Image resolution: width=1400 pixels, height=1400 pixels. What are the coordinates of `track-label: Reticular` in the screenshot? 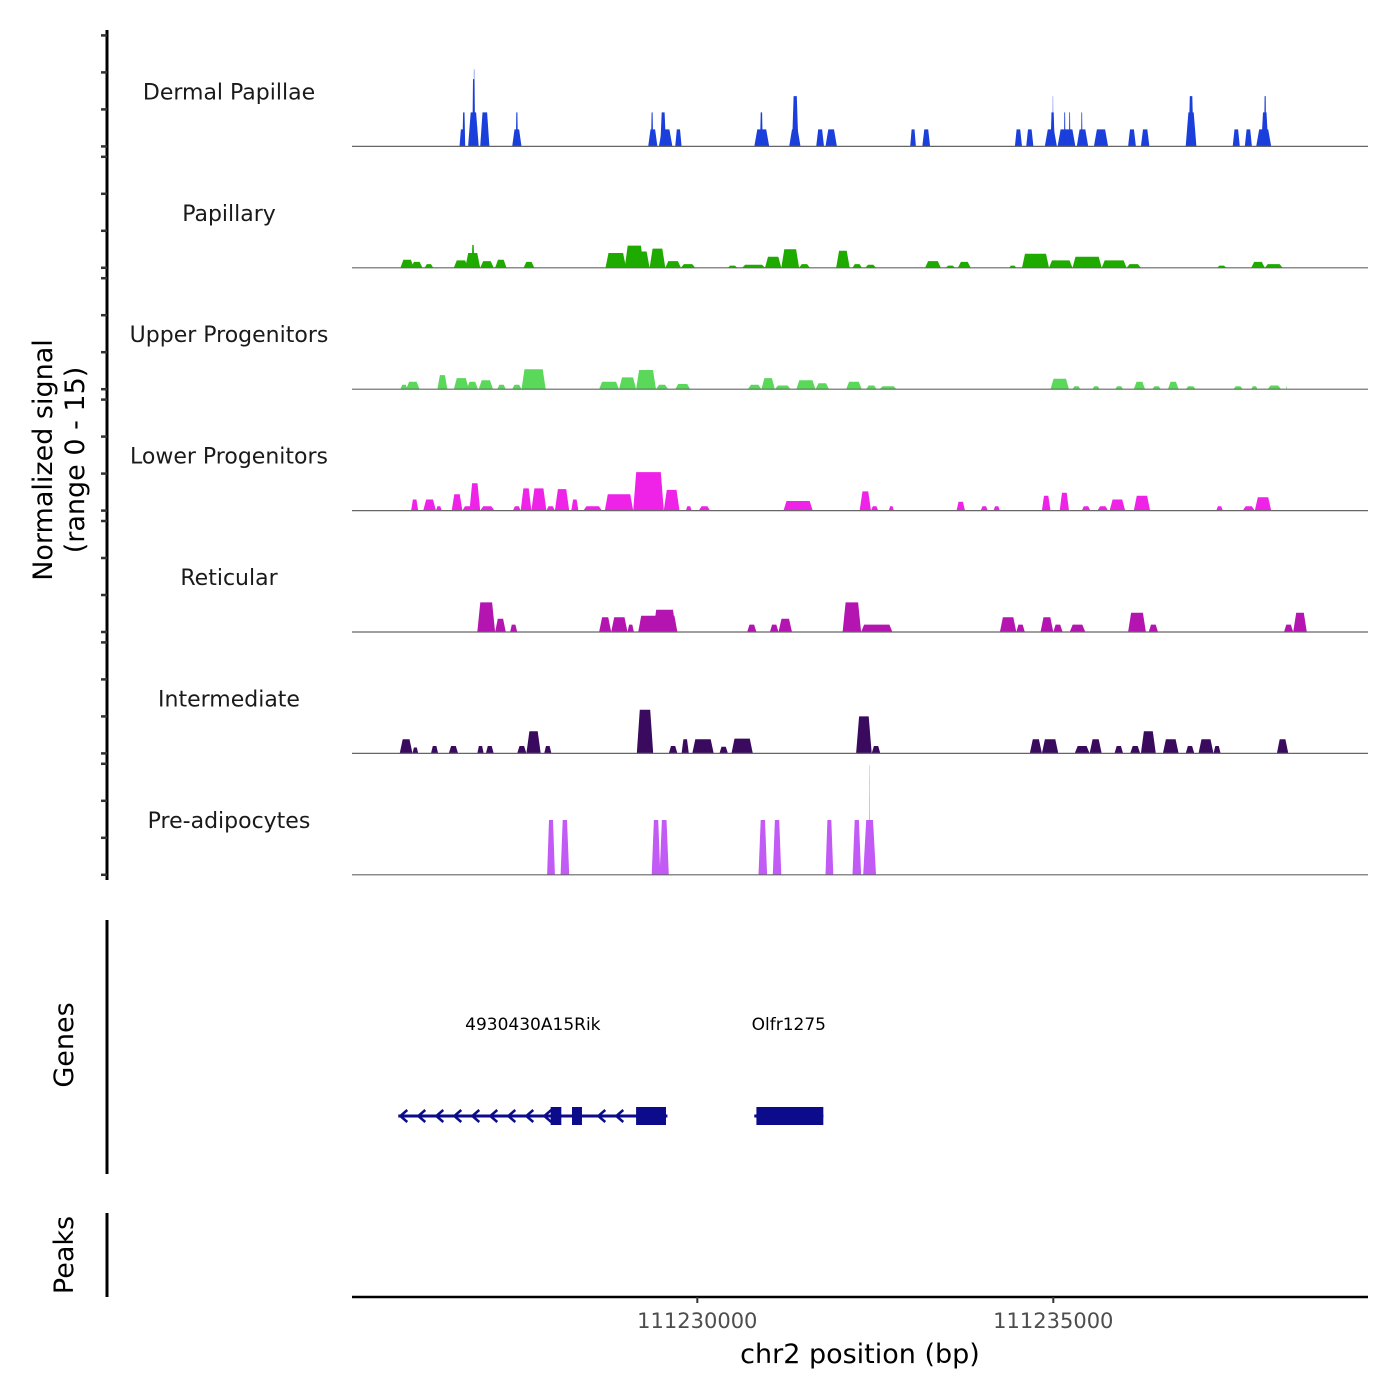 It's located at (229, 578).